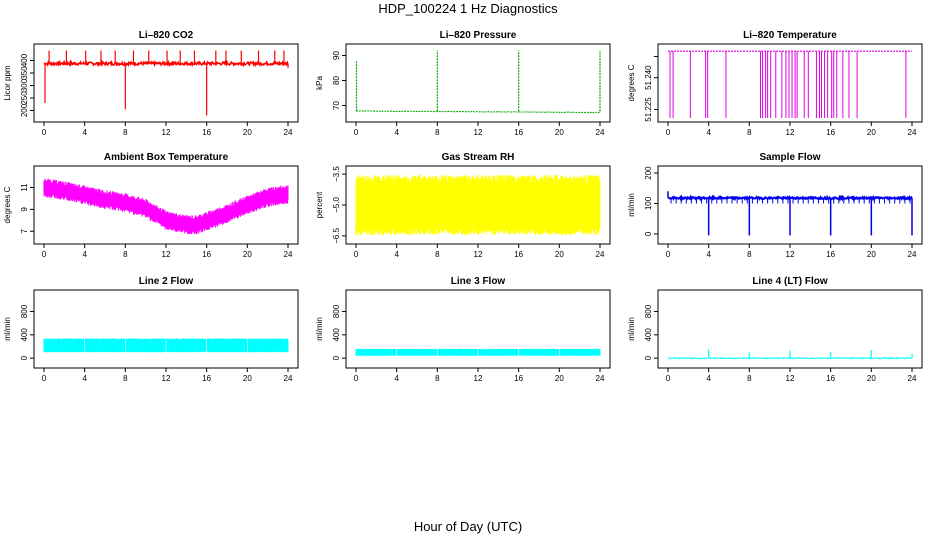 This screenshot has width=936, height=540. I want to click on panel-title: Li–820 Pressure, so click(478, 35).